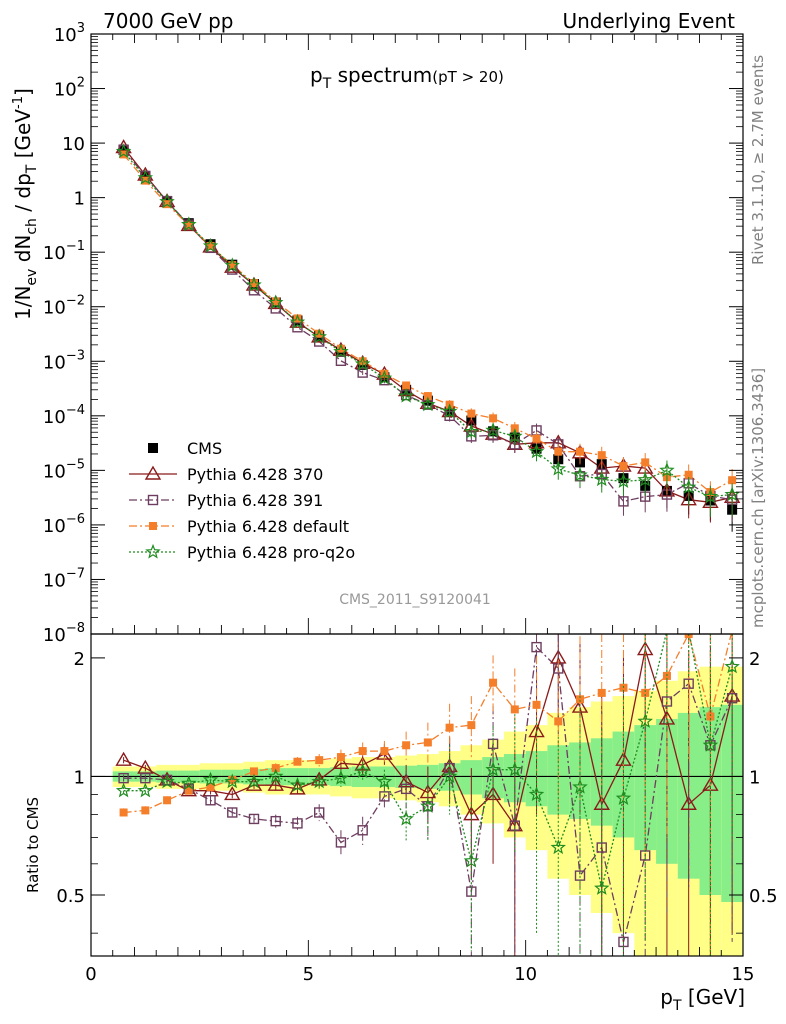 The height and width of the screenshot is (1024, 786). What do you see at coordinates (743, 974) in the screenshot?
I see `x-tick-label: 15` at bounding box center [743, 974].